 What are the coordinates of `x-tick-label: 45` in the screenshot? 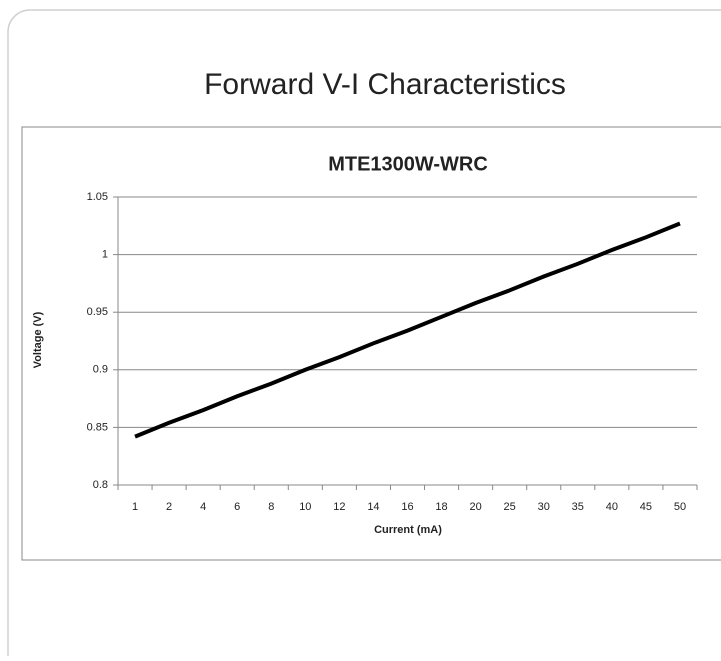 It's located at (646, 507).